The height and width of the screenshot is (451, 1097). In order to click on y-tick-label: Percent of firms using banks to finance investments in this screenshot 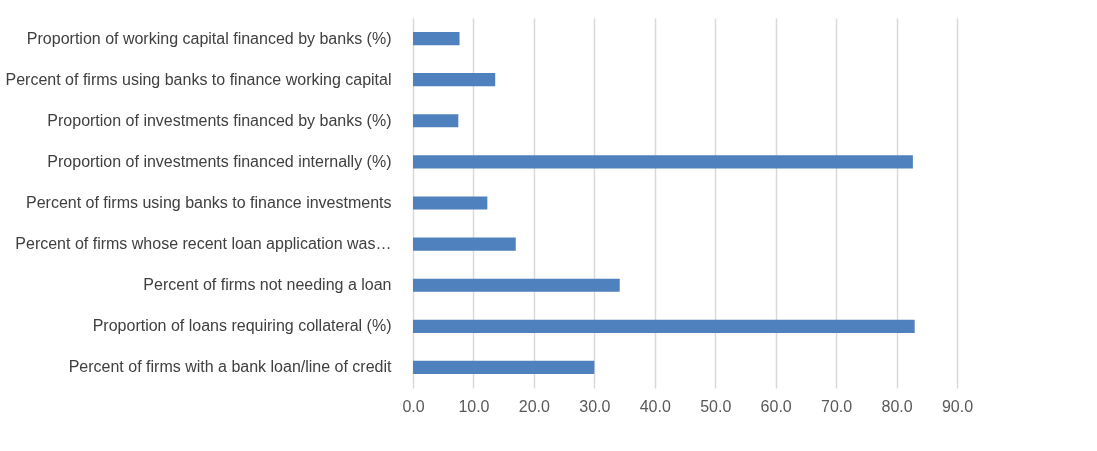, I will do `click(208, 202)`.